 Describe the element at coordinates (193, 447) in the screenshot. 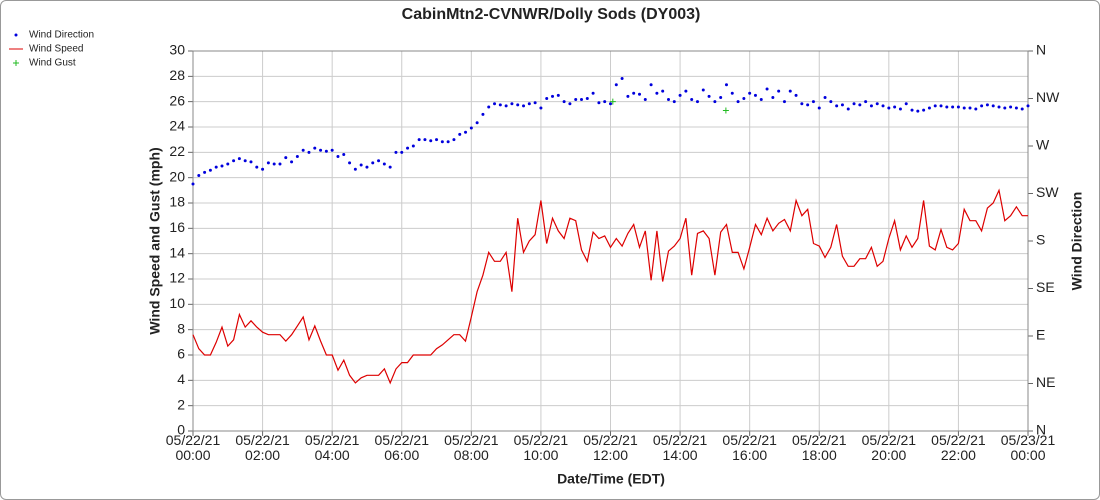

I see `x-tick-label: 05/22/21 00:00` at that location.